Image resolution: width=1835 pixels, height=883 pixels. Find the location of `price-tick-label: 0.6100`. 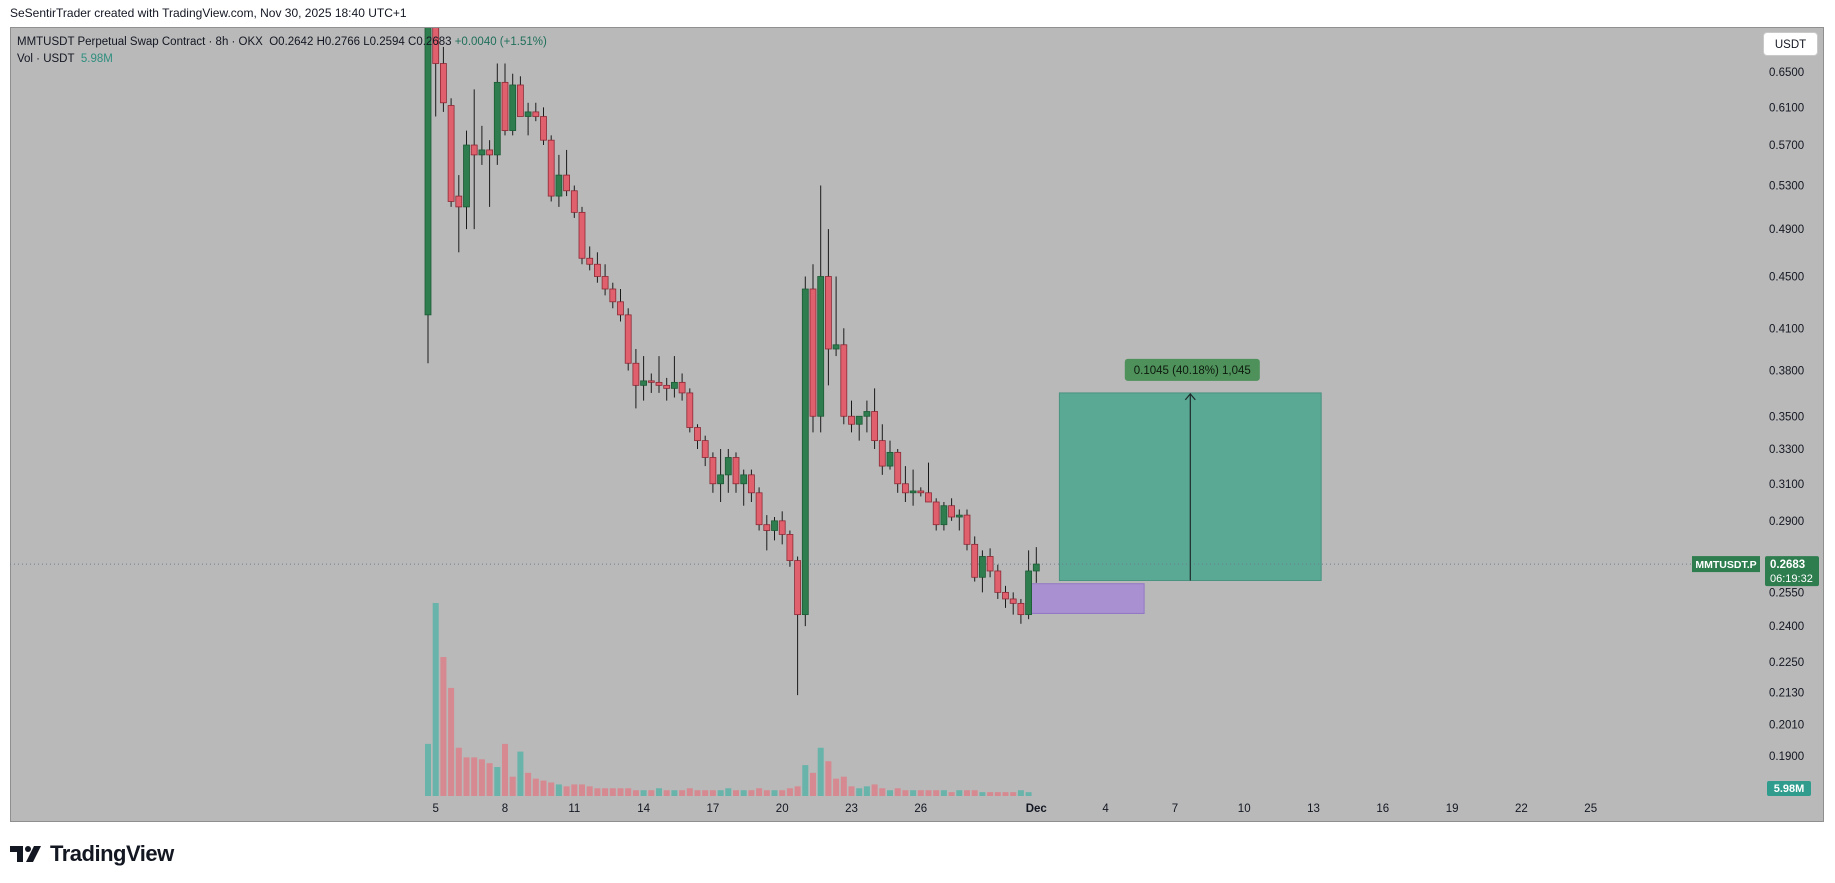

price-tick-label: 0.6100 is located at coordinates (1786, 108).